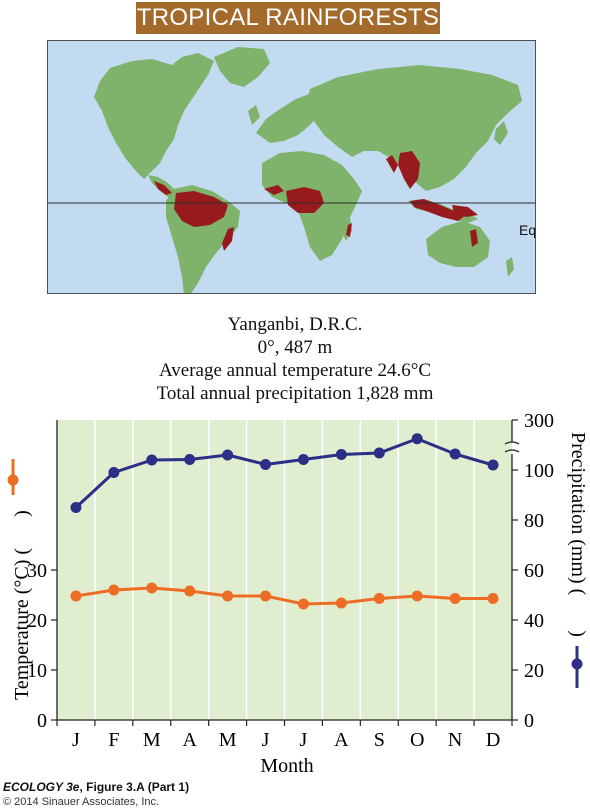  I want to click on left-axis-title: Temperature (°C) ( ), so click(22, 605).